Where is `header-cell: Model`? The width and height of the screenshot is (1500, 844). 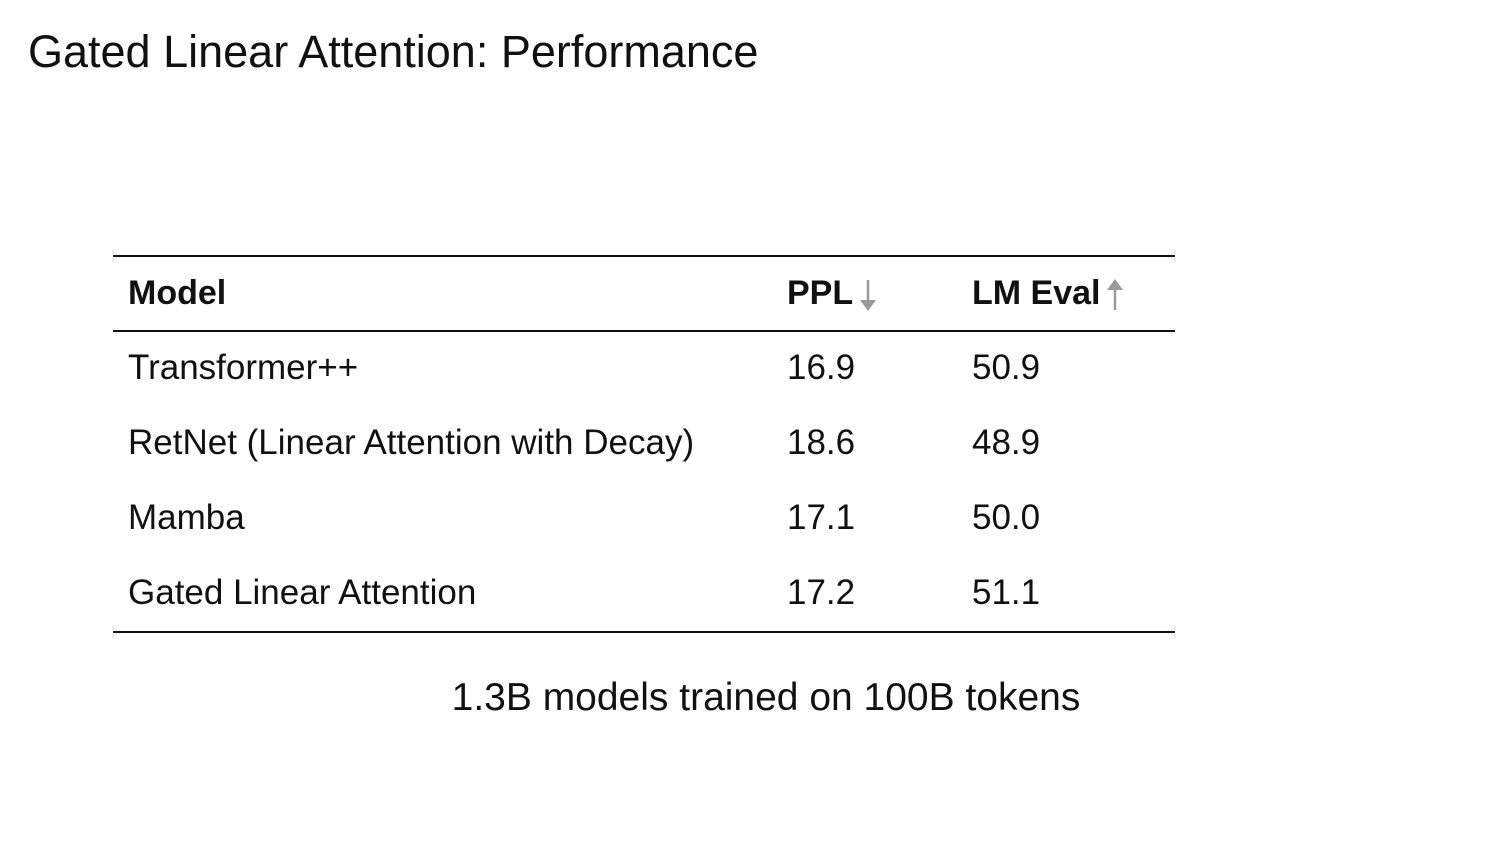
header-cell: Model is located at coordinates (177, 293).